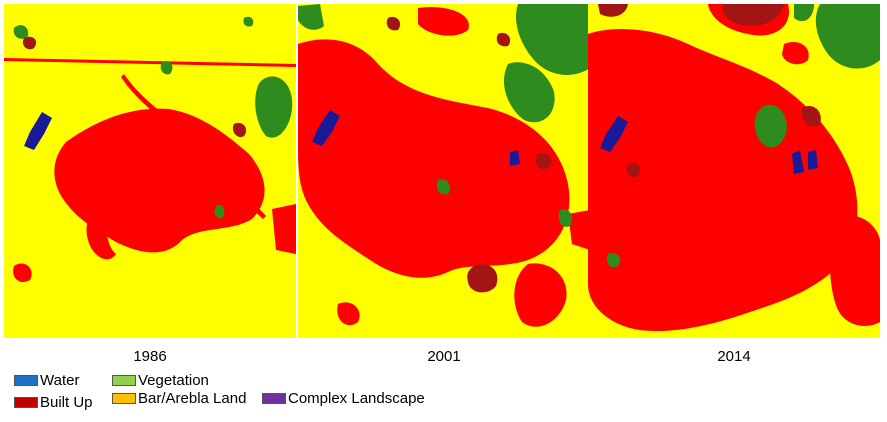  Describe the element at coordinates (66, 402) in the screenshot. I see `legend-label-built-up: Built Up` at that location.